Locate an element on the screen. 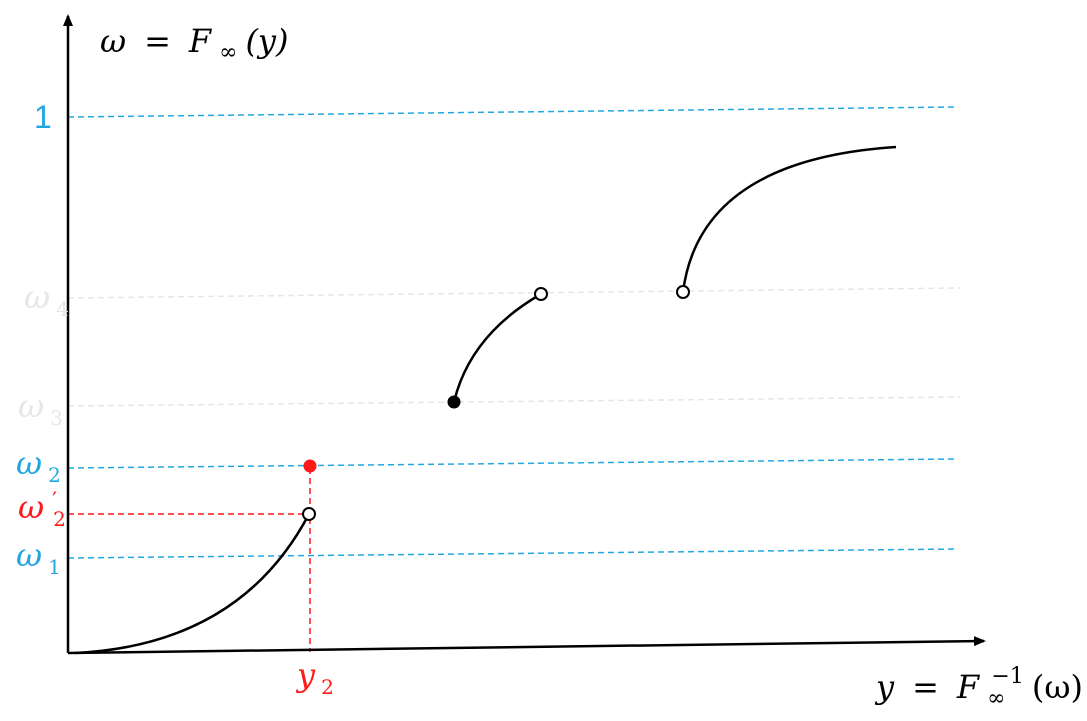  guide-line-omega3 is located at coordinates (514, 401).